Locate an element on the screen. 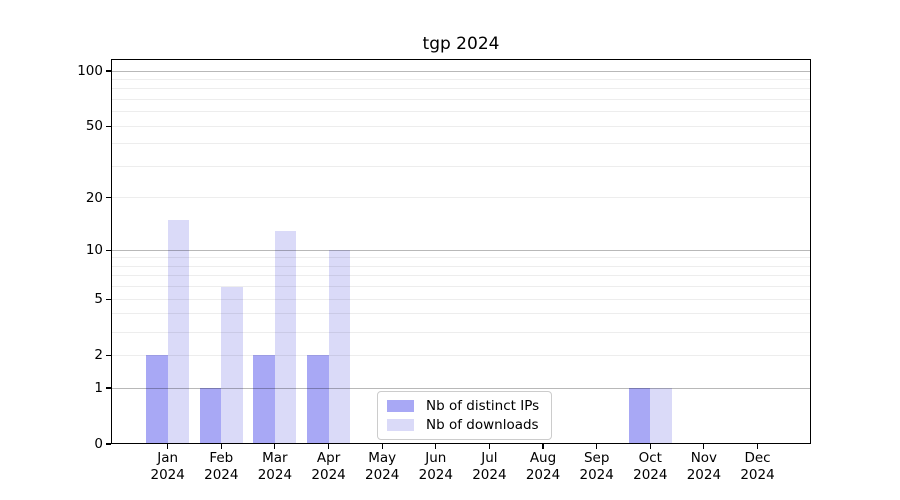  y-tick-label-20: 20 is located at coordinates (94, 197).